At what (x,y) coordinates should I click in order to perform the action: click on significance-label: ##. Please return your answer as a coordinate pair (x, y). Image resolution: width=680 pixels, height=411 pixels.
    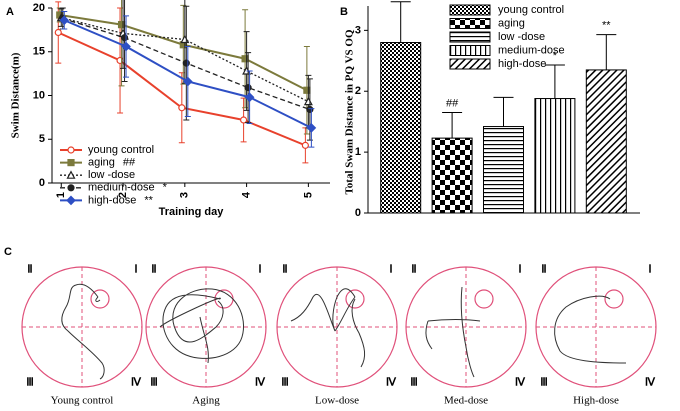
    Looking at the image, I should click on (452, 103).